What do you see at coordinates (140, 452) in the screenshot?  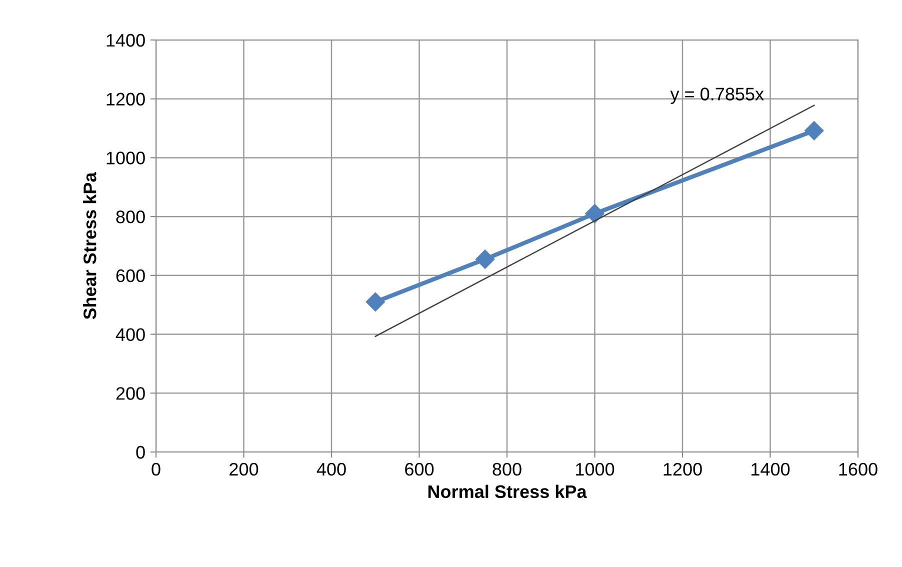 I see `y-tick-label: 0` at bounding box center [140, 452].